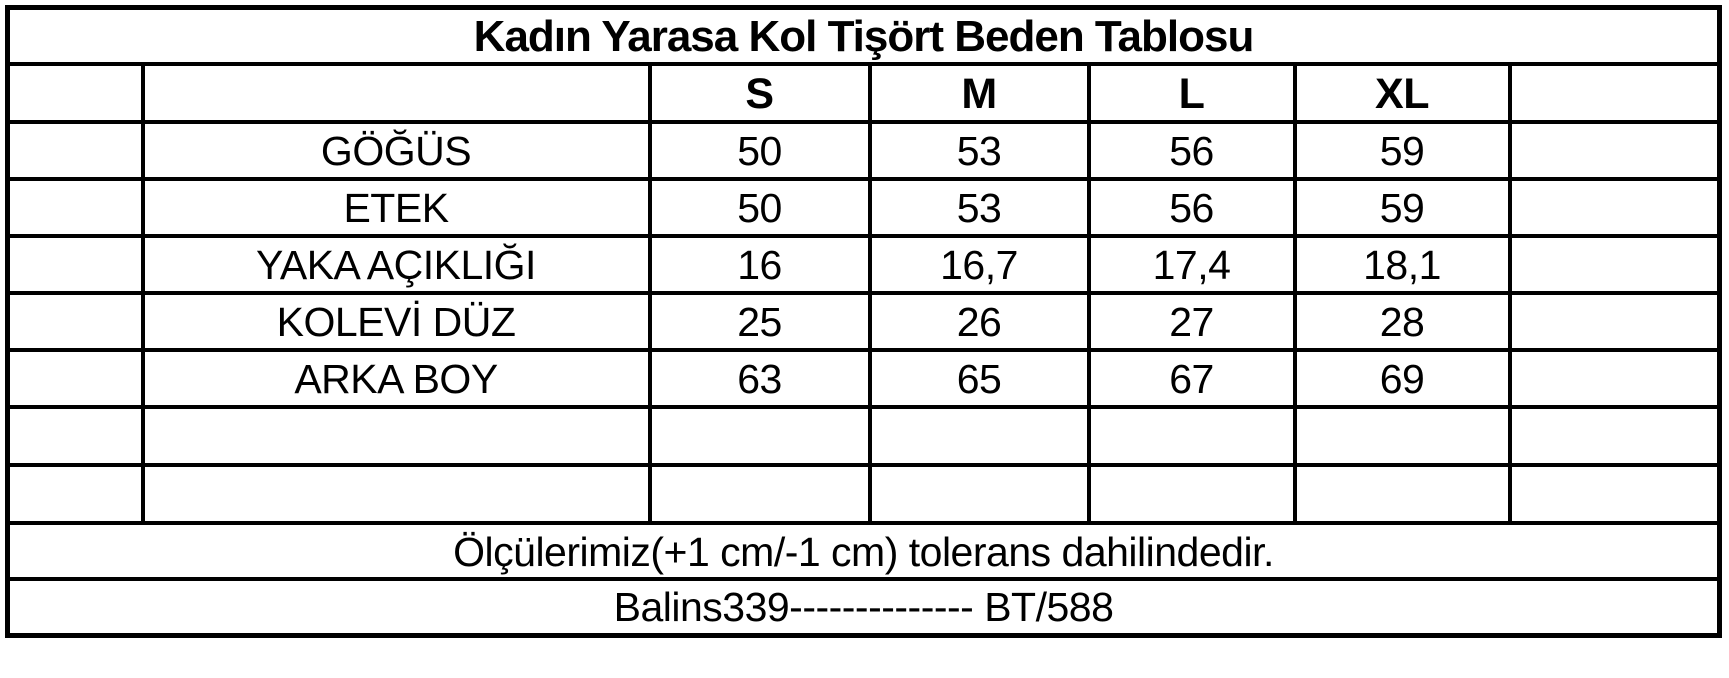  What do you see at coordinates (396, 321) in the screenshot?
I see `measurement-label: KOLEVİ DÜZ` at bounding box center [396, 321].